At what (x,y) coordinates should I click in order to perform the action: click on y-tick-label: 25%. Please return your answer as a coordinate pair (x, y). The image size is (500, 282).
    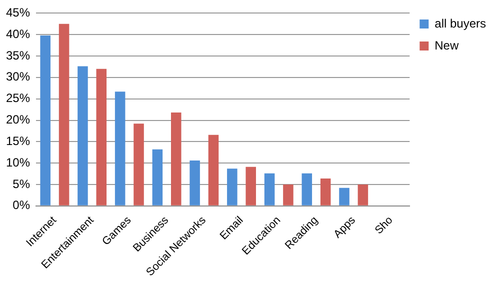
    Looking at the image, I should click on (18, 98).